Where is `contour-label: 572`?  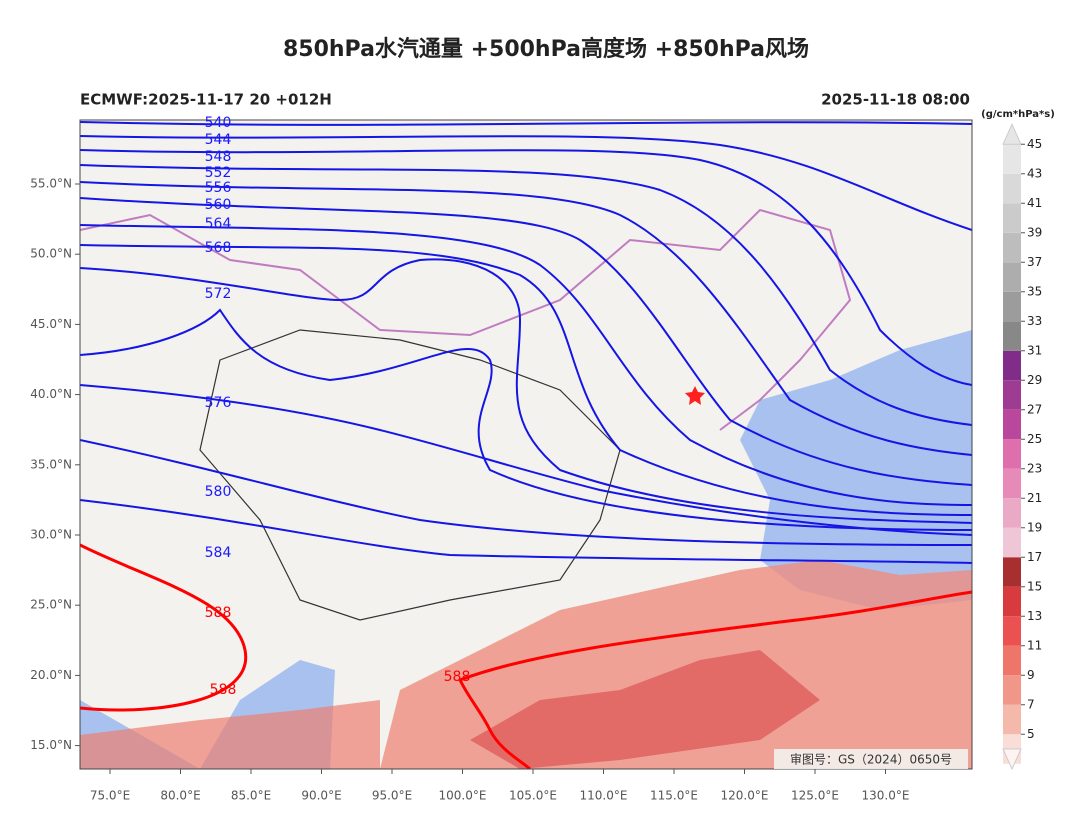 contour-label: 572 is located at coordinates (218, 294).